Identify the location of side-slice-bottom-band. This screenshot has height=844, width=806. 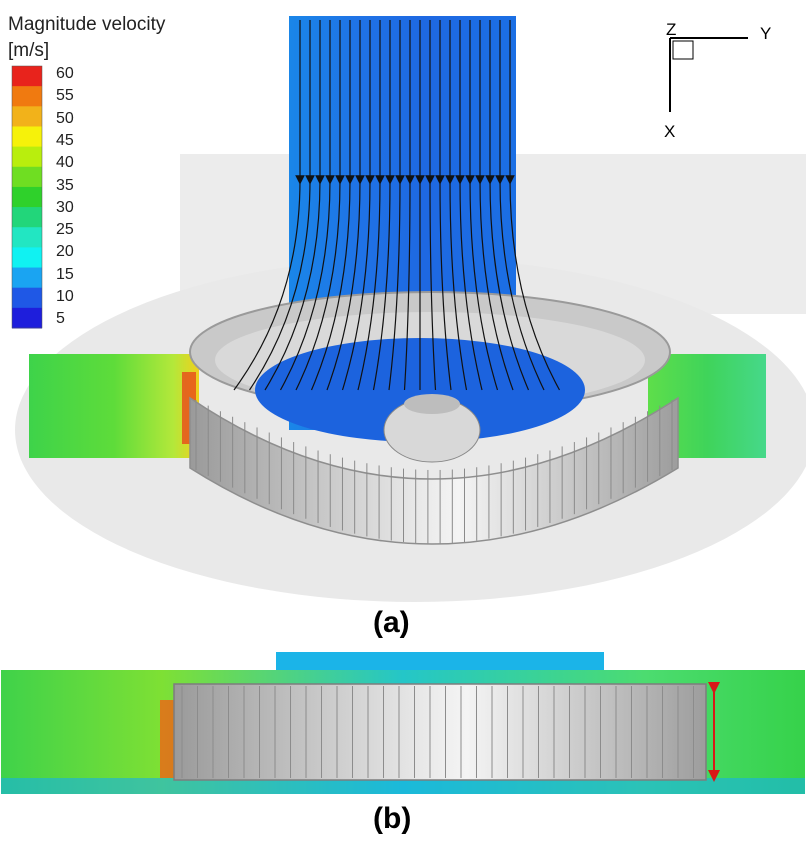
(403, 786).